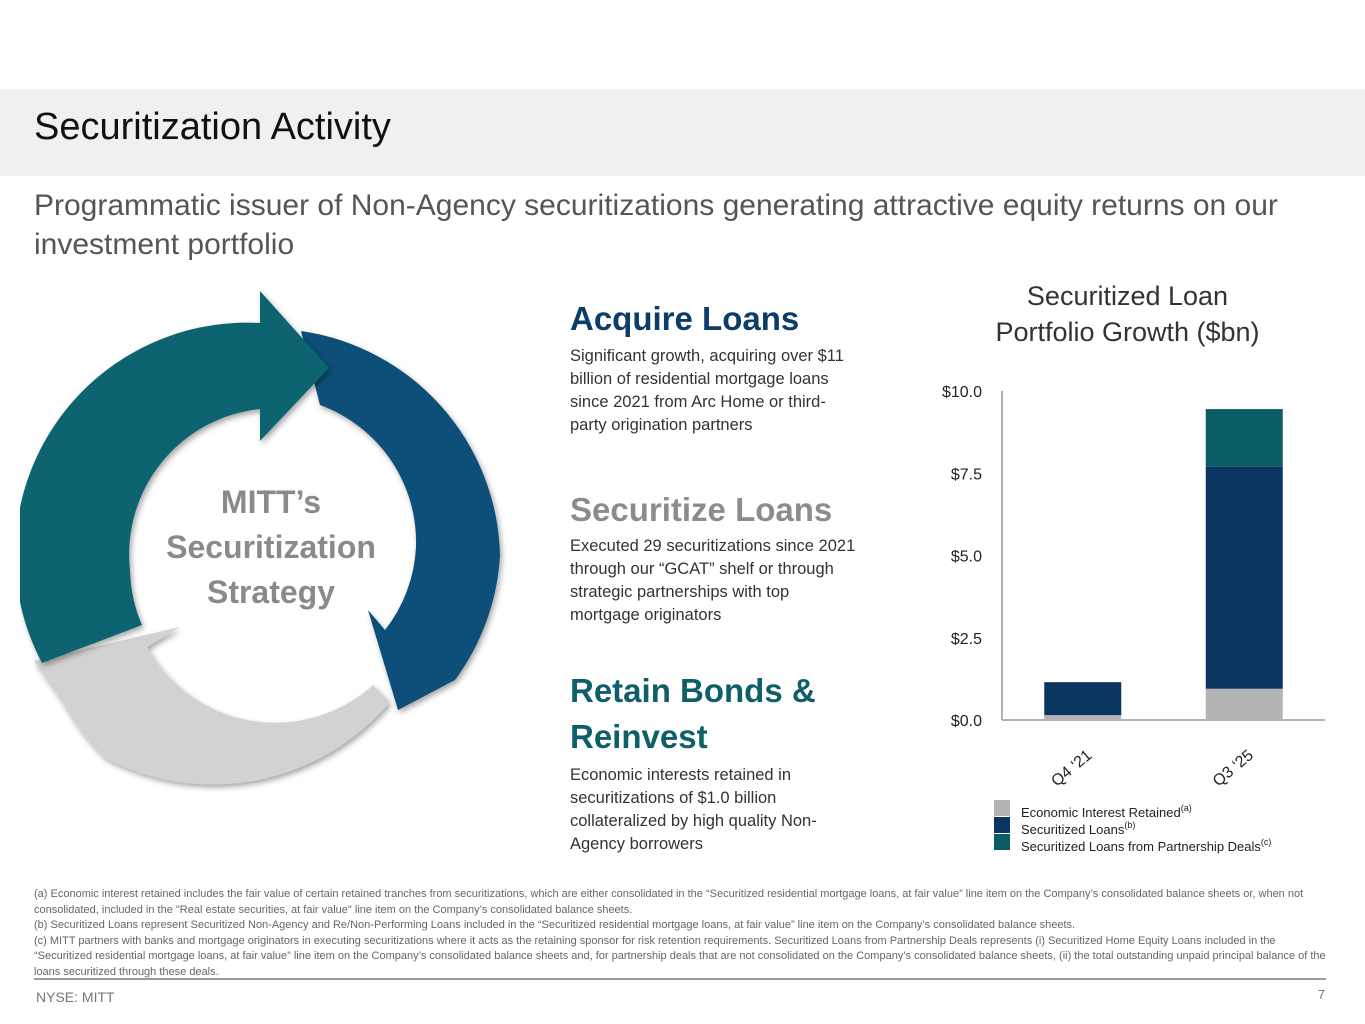  What do you see at coordinates (1141, 846) in the screenshot?
I see `legend-label: Securitized Loans from Partnership Deals` at bounding box center [1141, 846].